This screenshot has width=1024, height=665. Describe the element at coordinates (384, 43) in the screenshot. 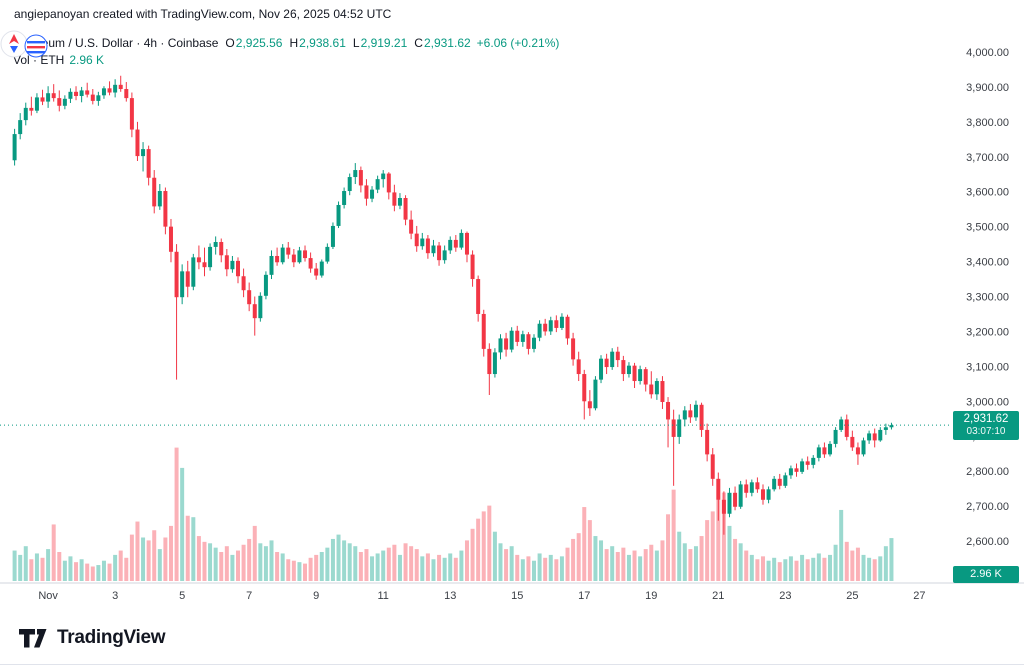

I see `low-value: 2,919.21` at that location.